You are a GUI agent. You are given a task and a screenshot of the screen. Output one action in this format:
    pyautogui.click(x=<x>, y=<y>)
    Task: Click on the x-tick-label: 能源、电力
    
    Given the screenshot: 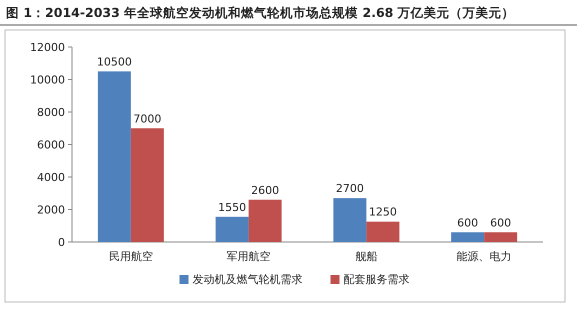 What is the action you would take?
    pyautogui.click(x=484, y=256)
    